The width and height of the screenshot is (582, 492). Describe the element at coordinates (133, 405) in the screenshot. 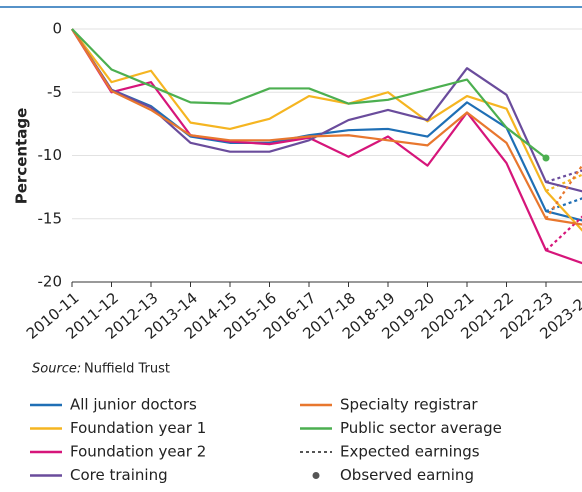

I see `legend-label: All junior doctors` at that location.